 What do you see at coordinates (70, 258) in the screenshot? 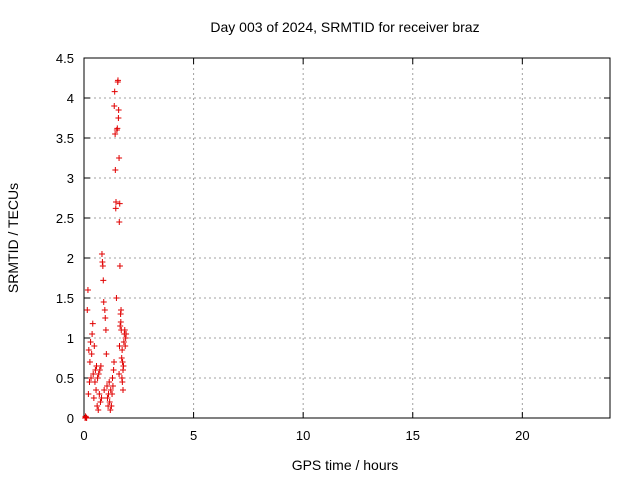
I see `y-tick-label: 2` at bounding box center [70, 258].